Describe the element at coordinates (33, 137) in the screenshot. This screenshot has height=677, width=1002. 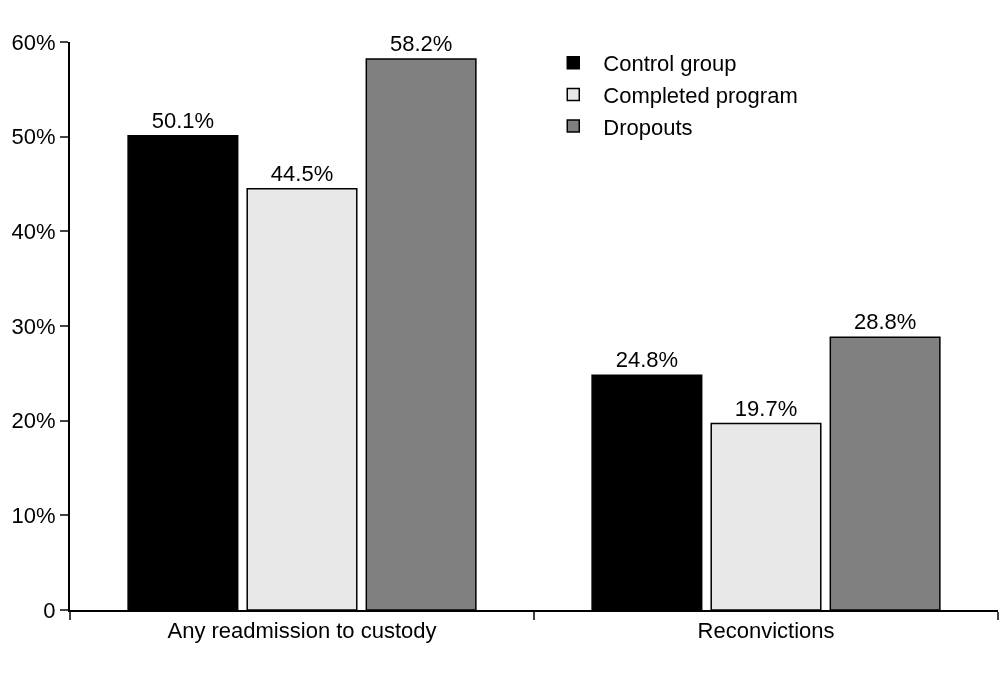
I see `y-tick-label: 50%` at that location.